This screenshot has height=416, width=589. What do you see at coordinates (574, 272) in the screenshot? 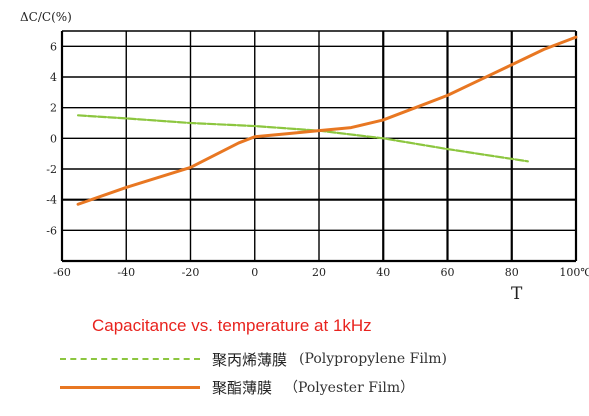
I see `x-tick-label: 100℃` at bounding box center [574, 272].